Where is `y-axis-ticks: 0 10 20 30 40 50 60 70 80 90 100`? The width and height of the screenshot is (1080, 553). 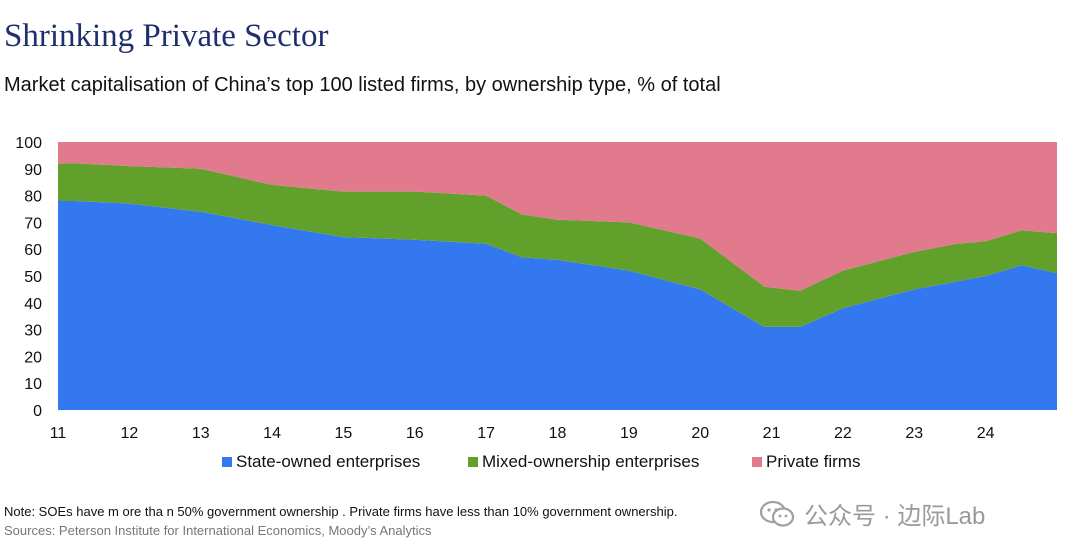
y-axis-ticks: 0 10 20 30 40 50 60 70 80 90 100 is located at coordinates (28, 277).